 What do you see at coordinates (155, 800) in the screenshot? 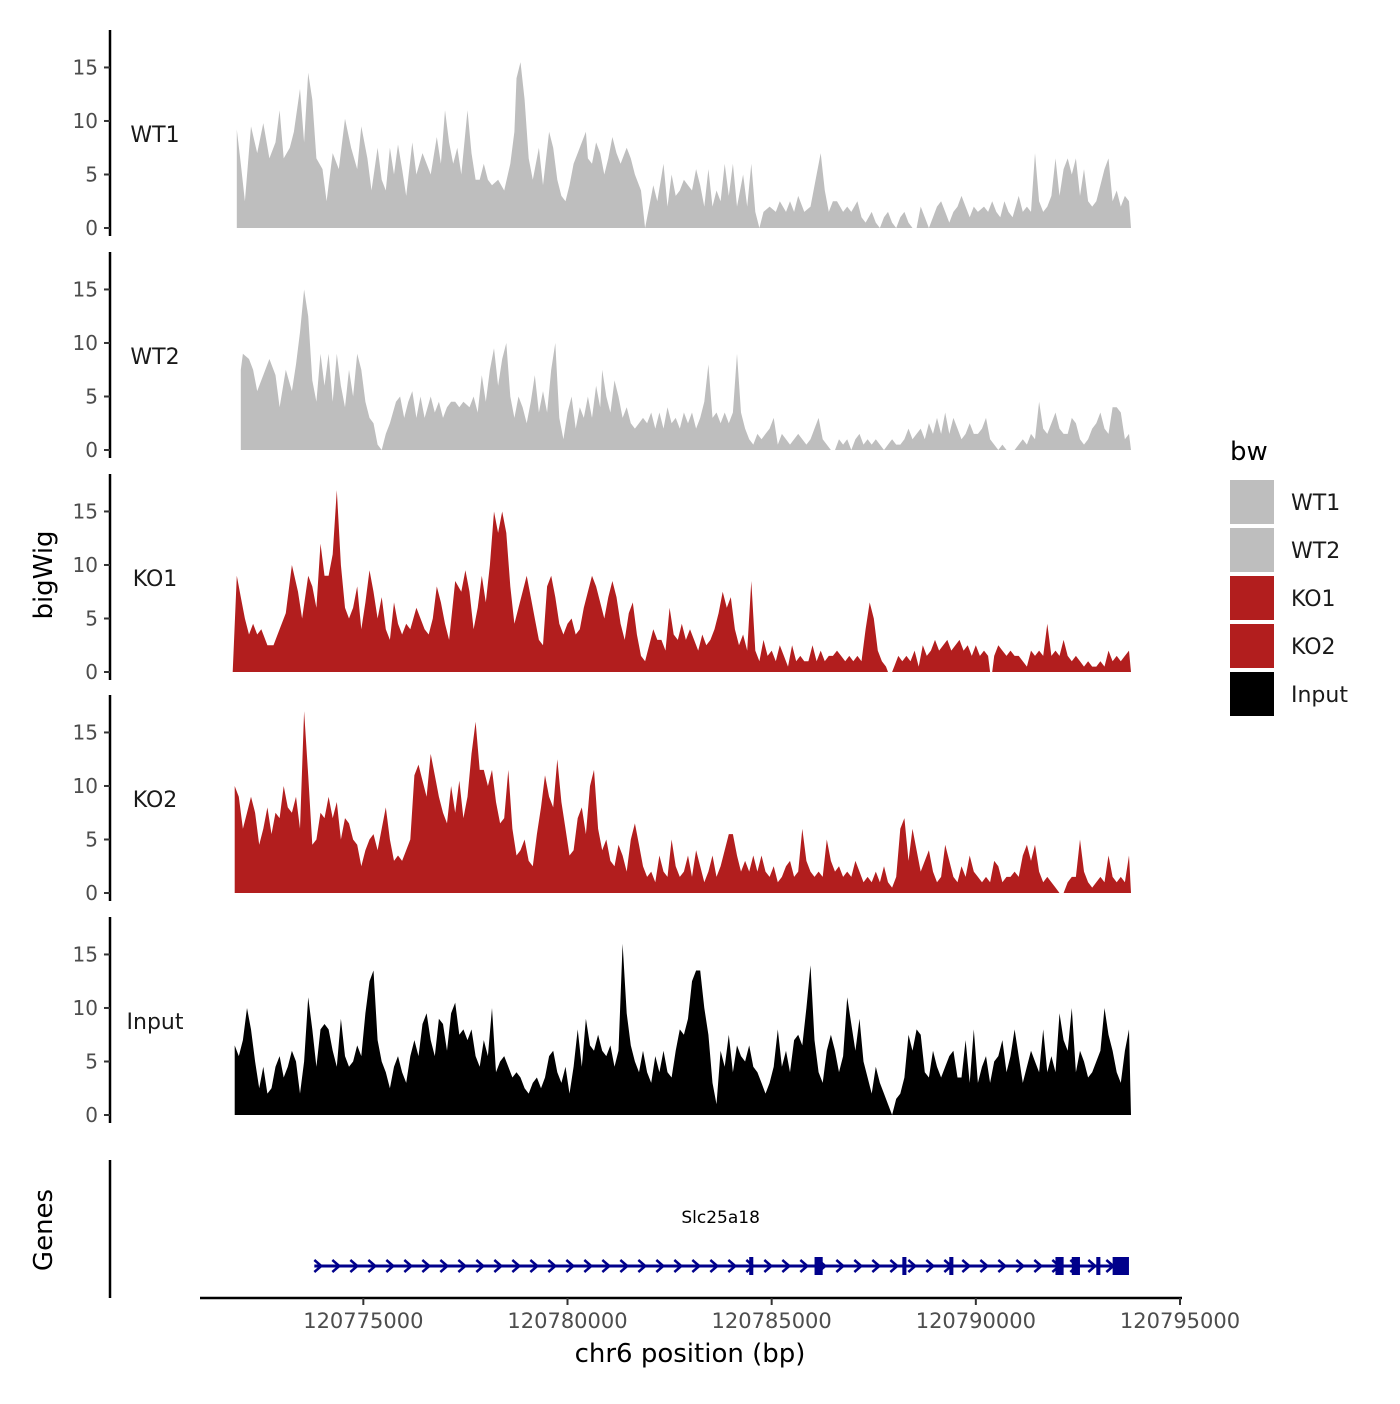
I see `track-label: KO2` at bounding box center [155, 800].